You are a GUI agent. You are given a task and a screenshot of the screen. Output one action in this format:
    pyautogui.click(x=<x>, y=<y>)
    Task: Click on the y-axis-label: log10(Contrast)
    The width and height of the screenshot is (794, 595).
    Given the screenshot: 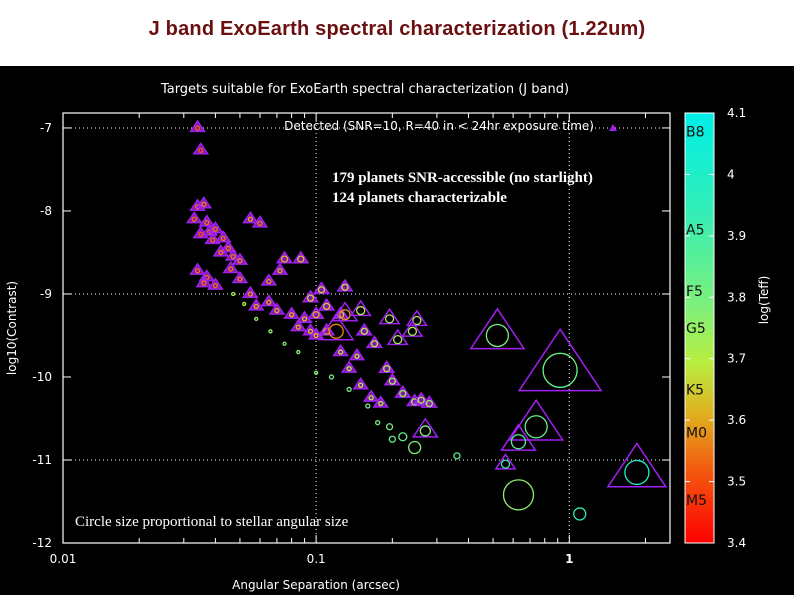 What is the action you would take?
    pyautogui.click(x=12, y=328)
    